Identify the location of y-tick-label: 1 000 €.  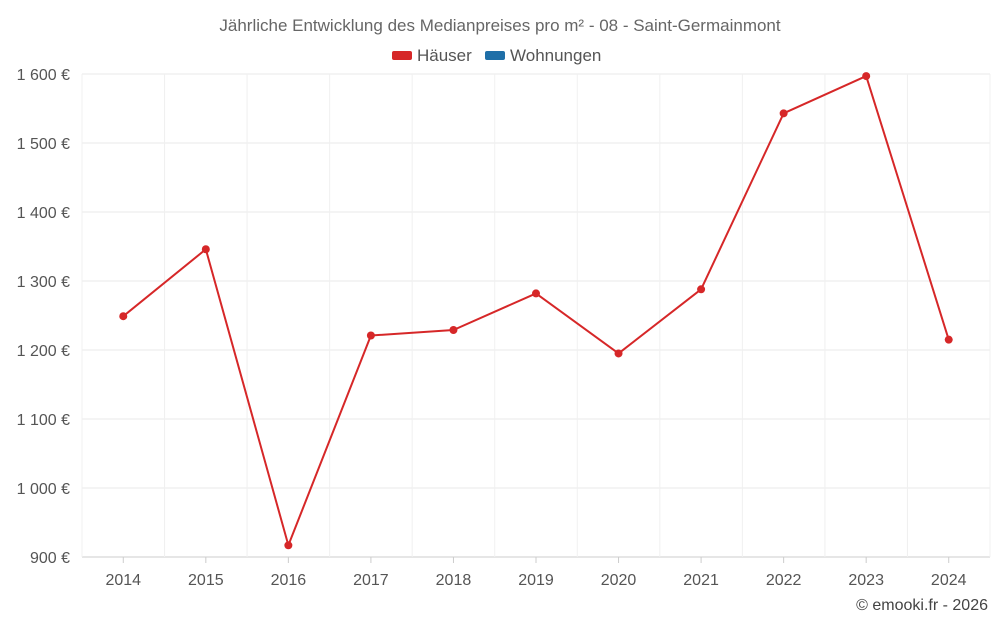
(43, 489).